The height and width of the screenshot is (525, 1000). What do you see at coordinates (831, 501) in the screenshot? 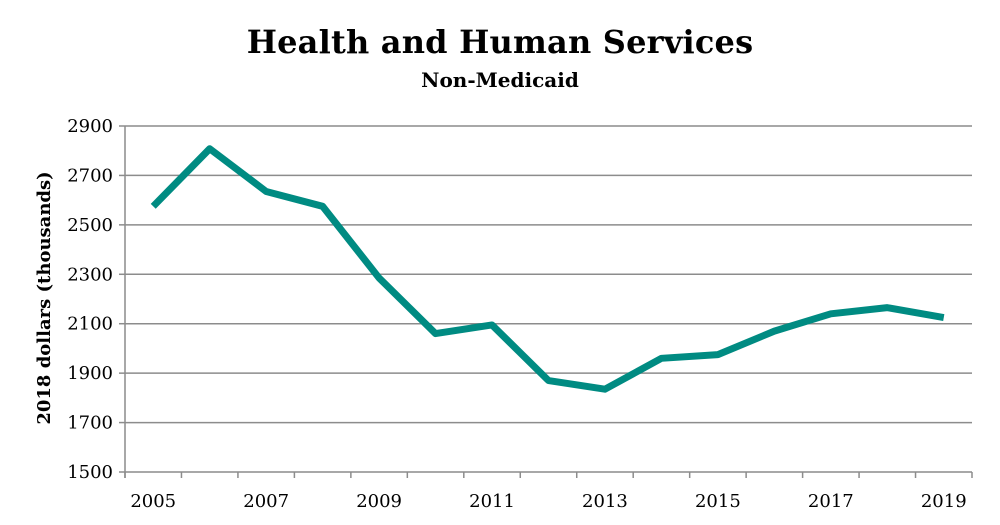
I see `x-tick-label: 2017` at bounding box center [831, 501].